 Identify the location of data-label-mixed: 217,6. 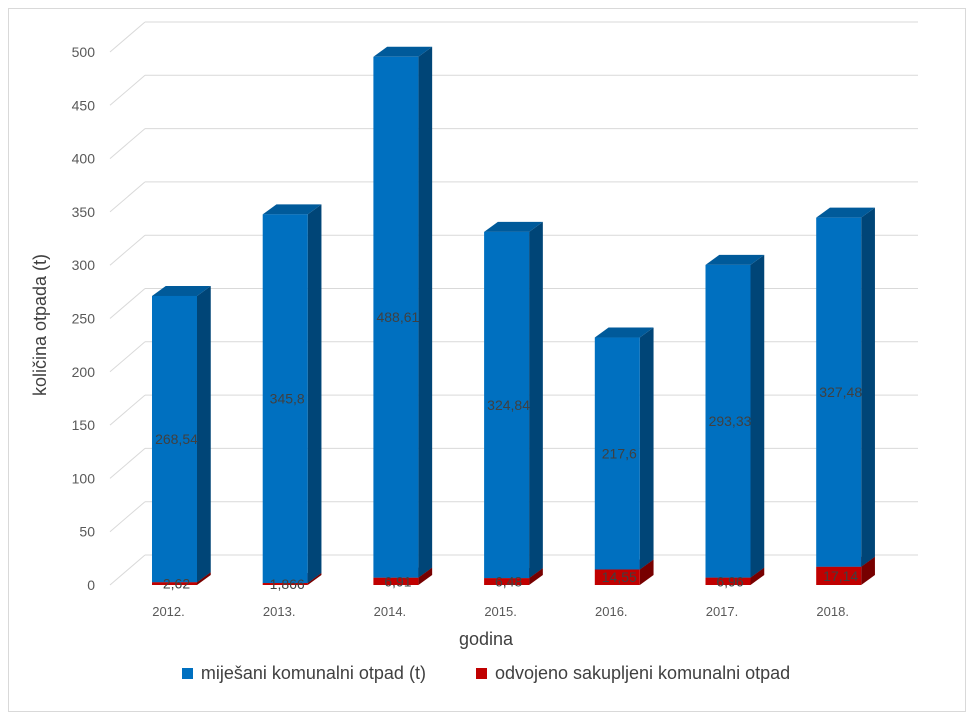
(619, 454).